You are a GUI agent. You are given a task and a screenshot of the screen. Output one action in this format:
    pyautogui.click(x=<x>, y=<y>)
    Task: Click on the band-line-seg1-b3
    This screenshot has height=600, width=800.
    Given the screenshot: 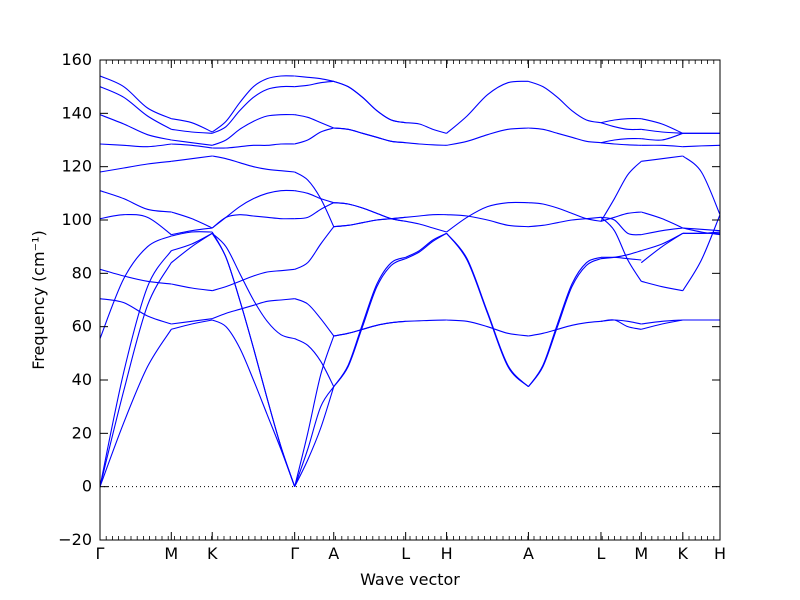 What is the action you would take?
    pyautogui.click(x=192, y=234)
    